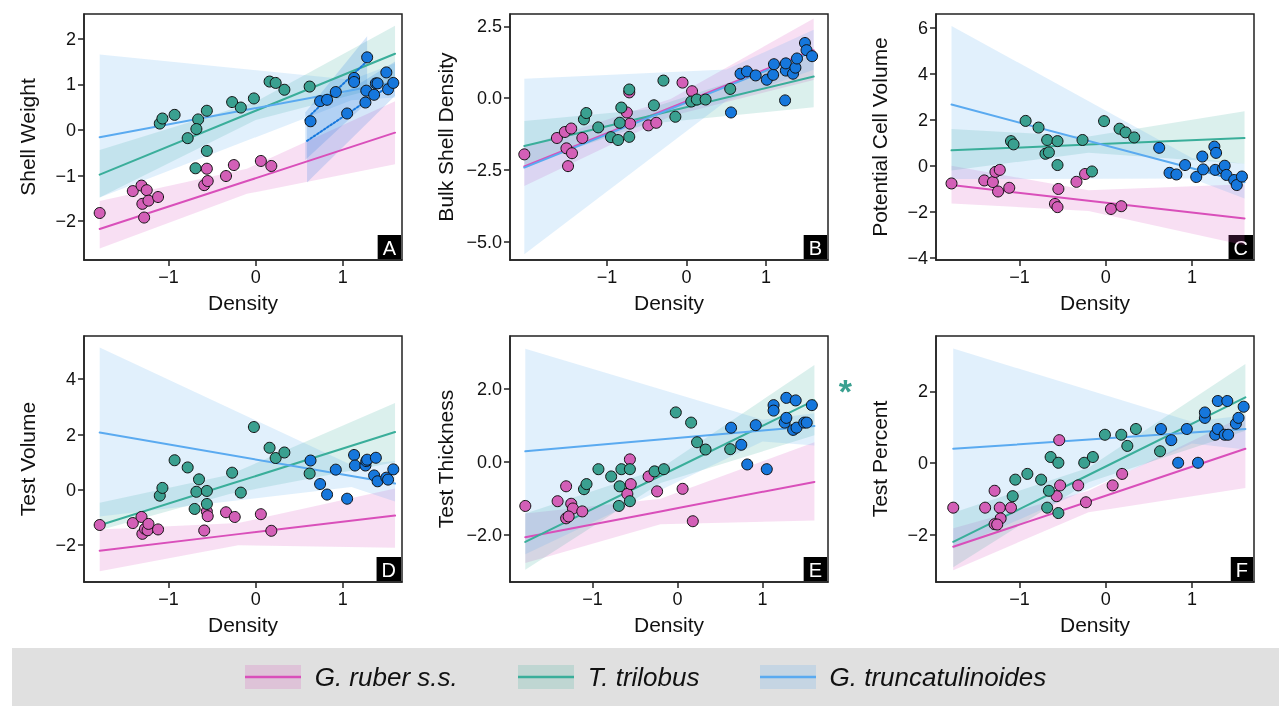 The width and height of the screenshot is (1279, 706). What do you see at coordinates (27, 137) in the screenshot?
I see `y-axis-title: Shell Weight` at bounding box center [27, 137].